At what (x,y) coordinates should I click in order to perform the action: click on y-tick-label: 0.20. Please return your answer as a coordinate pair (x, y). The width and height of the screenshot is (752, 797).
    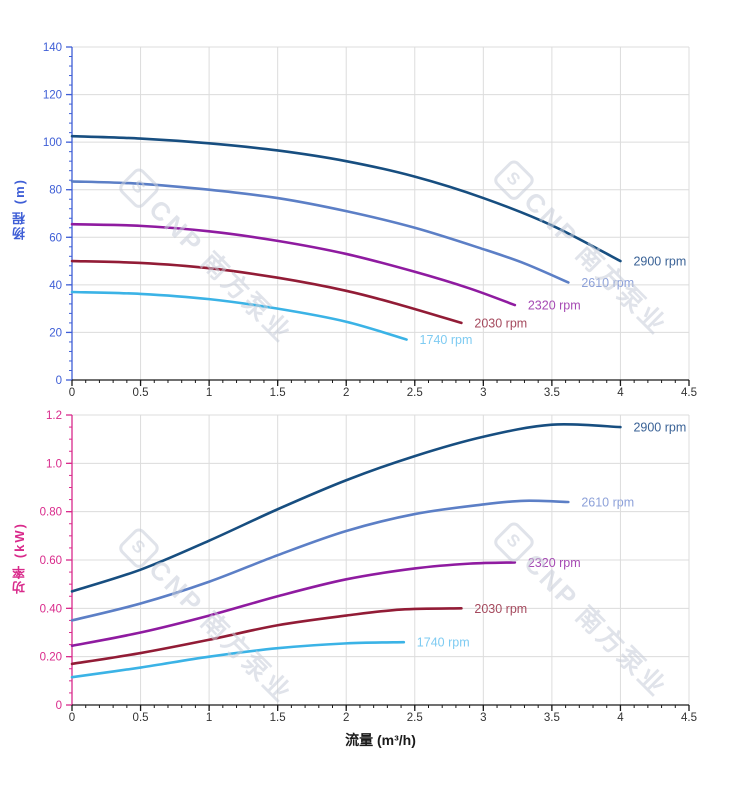
    Looking at the image, I should click on (51, 658).